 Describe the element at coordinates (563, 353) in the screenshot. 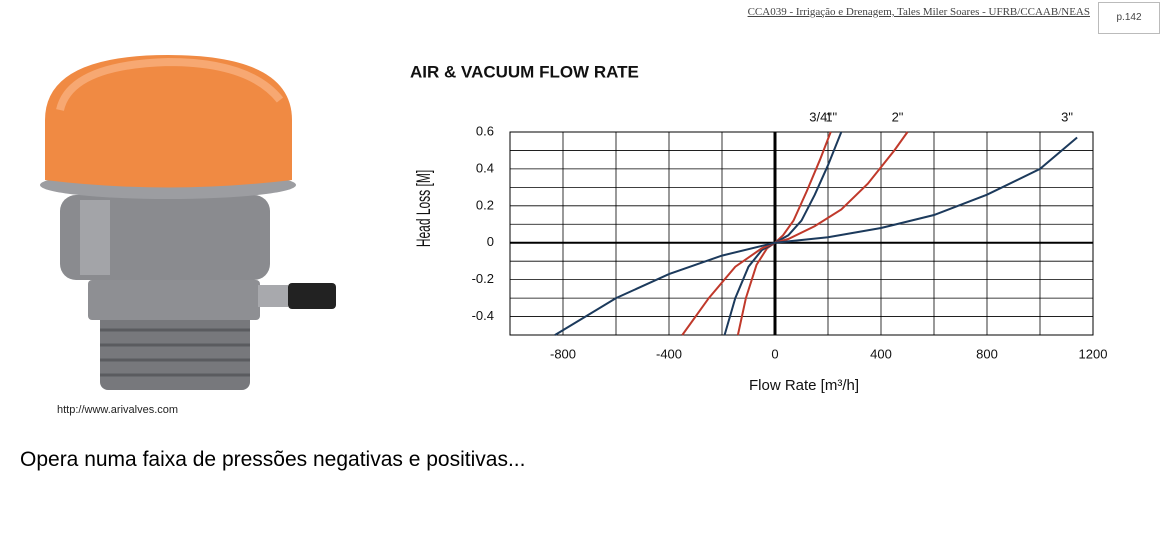

I see `x-tick-label: -800` at that location.